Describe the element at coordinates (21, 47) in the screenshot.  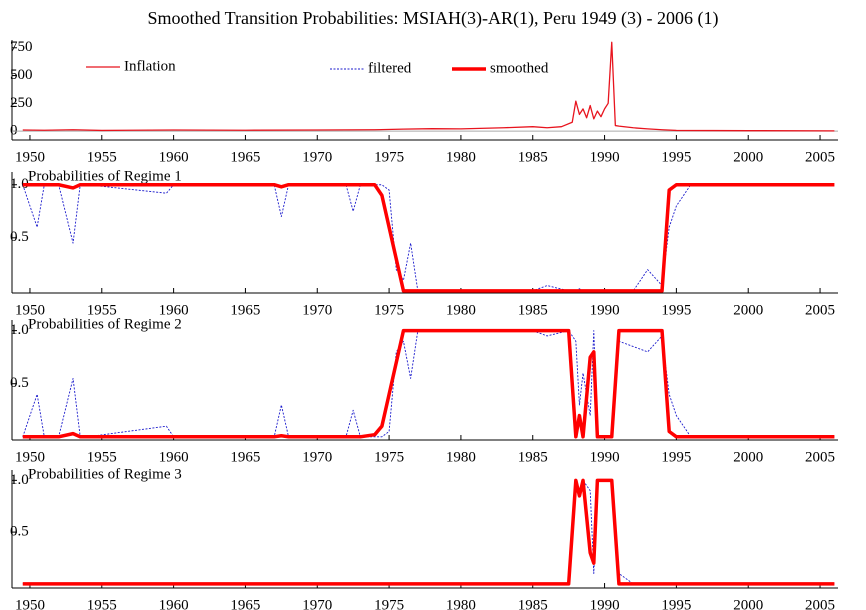
I see `y-tick-label: 750` at that location.